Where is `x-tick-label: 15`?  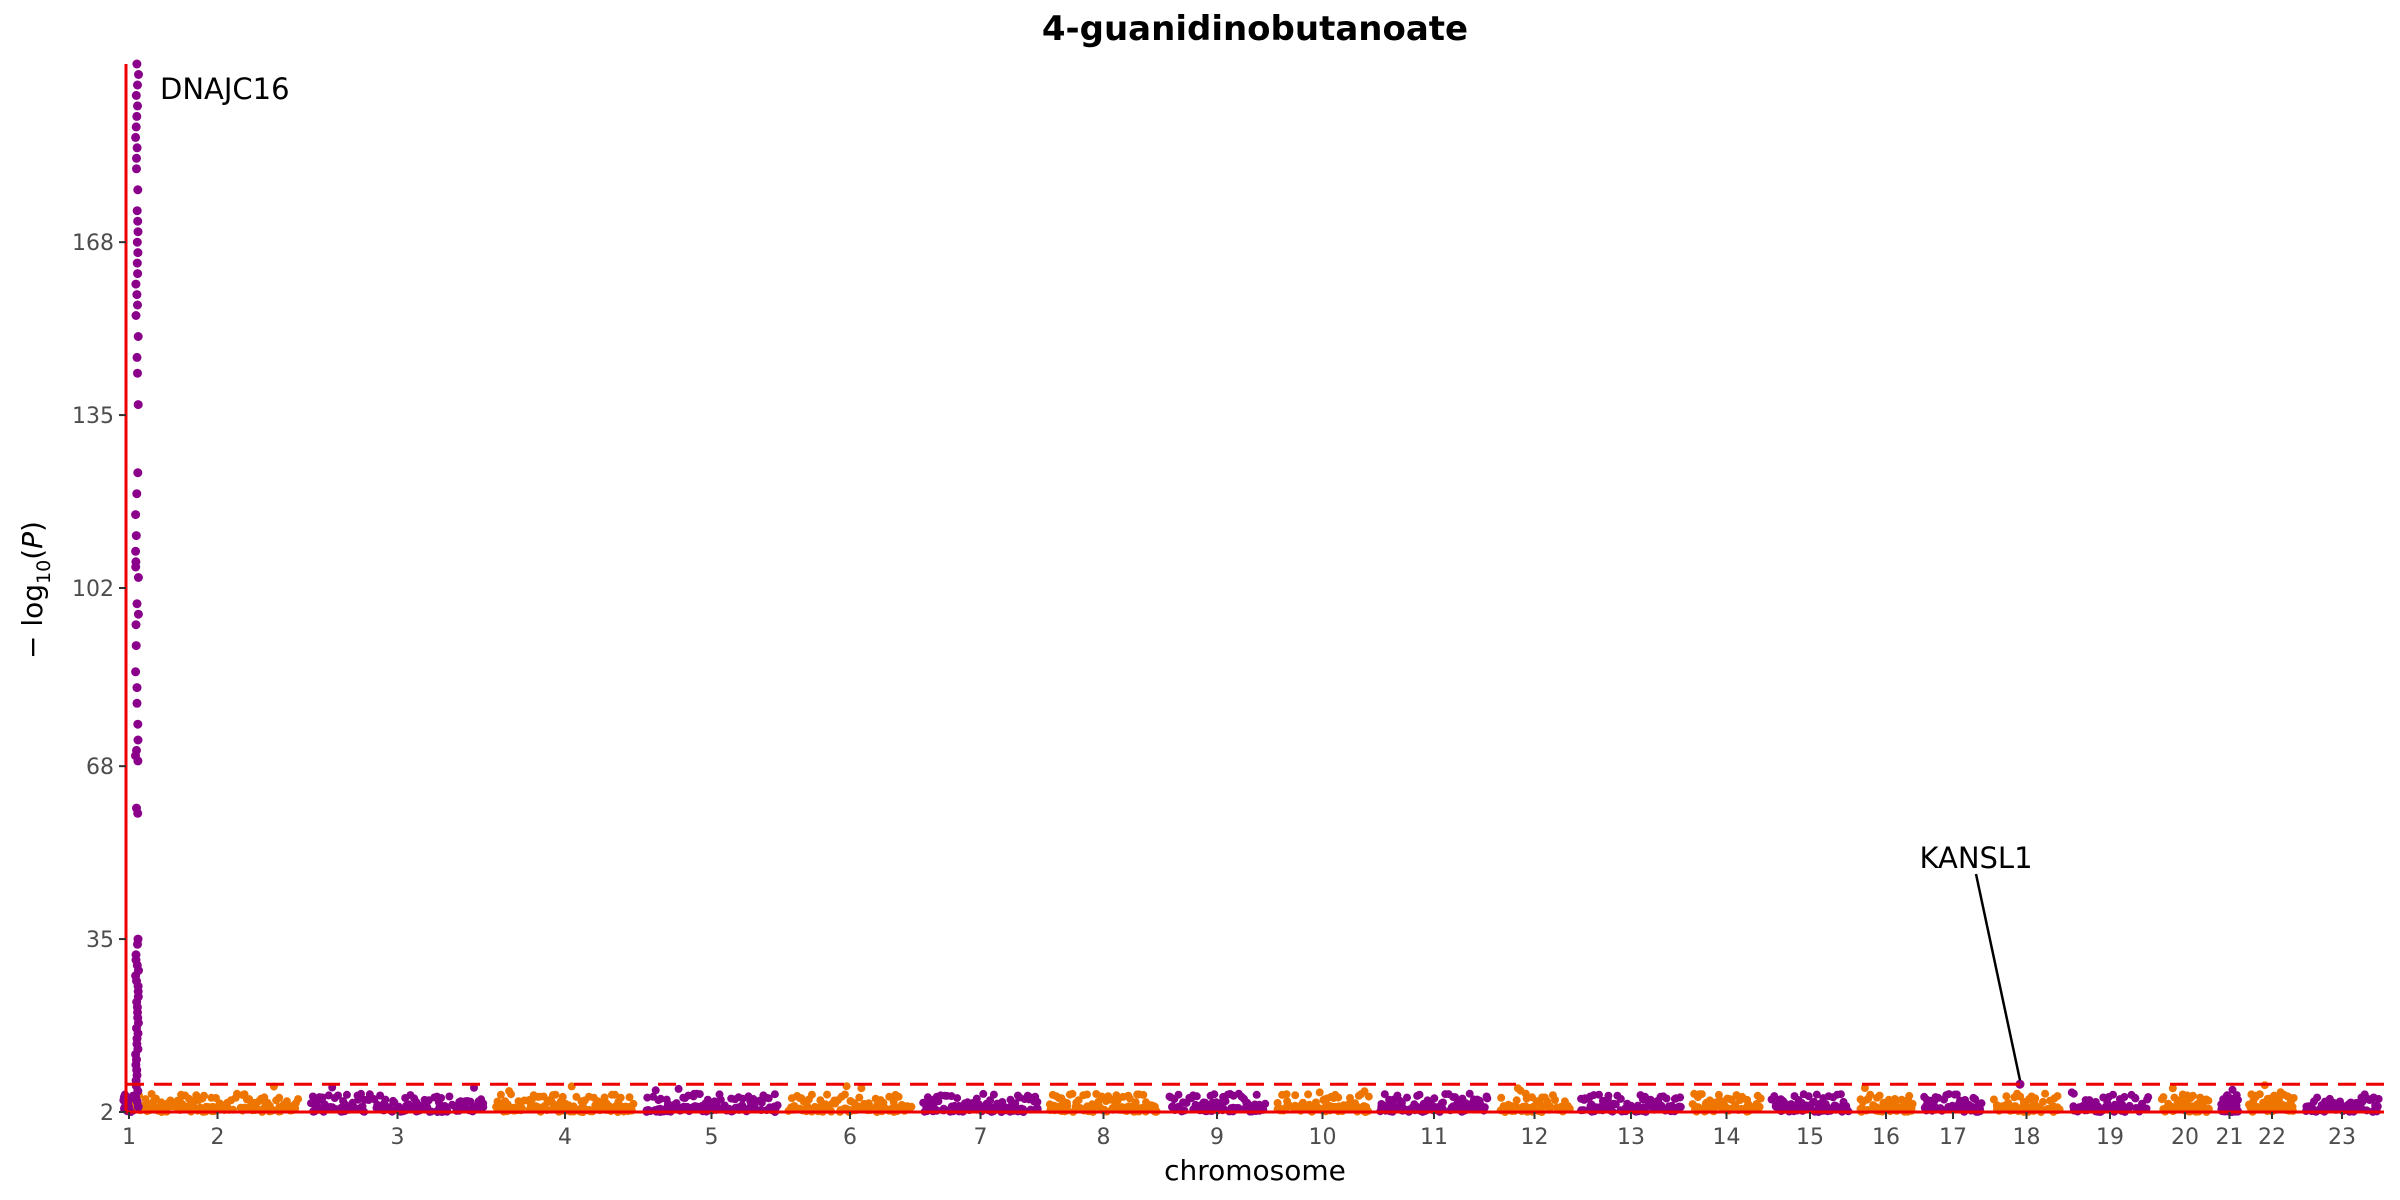 x-tick-label: 15 is located at coordinates (1810, 1137).